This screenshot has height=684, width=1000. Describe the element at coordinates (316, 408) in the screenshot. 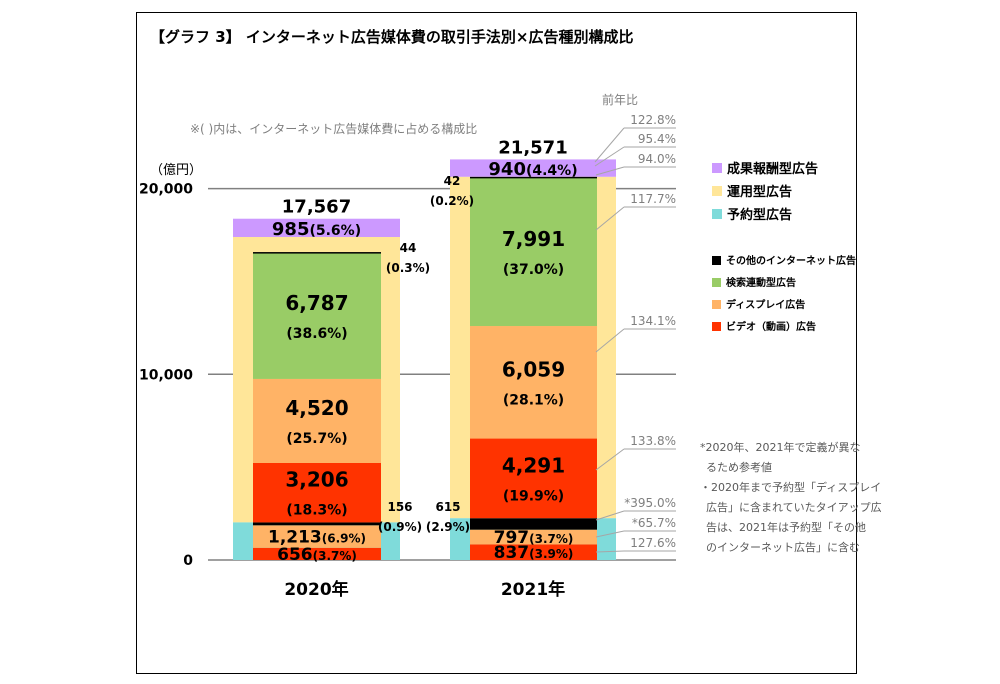

I see `value-label-display-0: 4,520` at that location.